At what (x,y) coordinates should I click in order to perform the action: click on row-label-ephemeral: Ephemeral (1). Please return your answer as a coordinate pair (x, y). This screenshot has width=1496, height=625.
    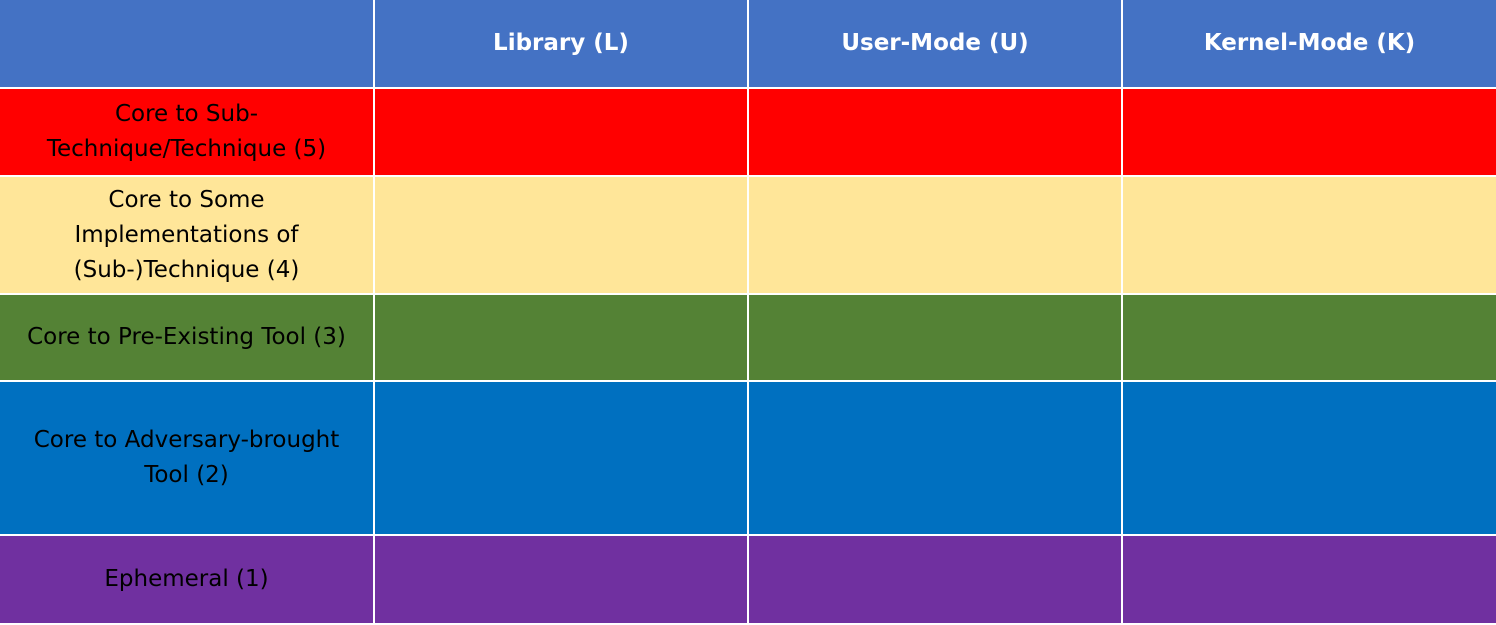
    Looking at the image, I should click on (186, 579).